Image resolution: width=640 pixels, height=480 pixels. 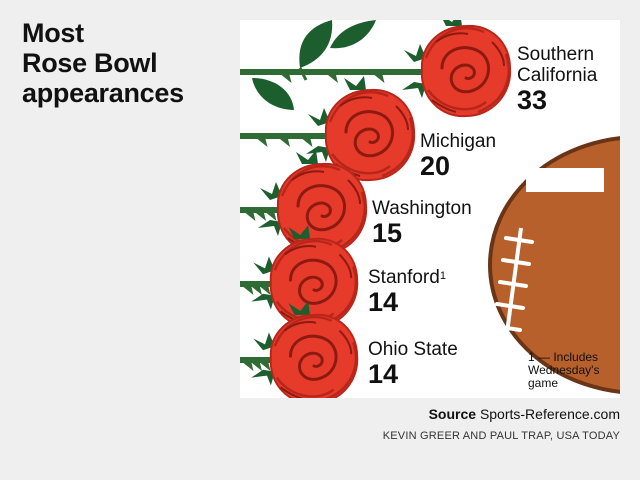 What do you see at coordinates (452, 414) in the screenshot?
I see `source-label: Source` at bounding box center [452, 414].